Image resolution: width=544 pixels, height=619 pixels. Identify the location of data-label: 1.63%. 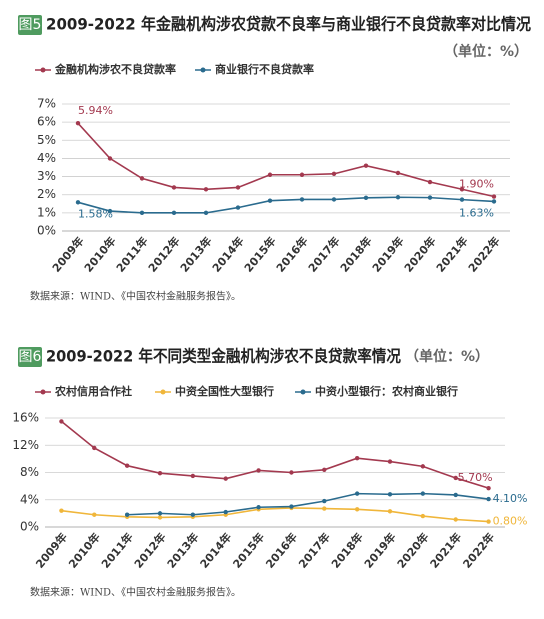
(476, 212).